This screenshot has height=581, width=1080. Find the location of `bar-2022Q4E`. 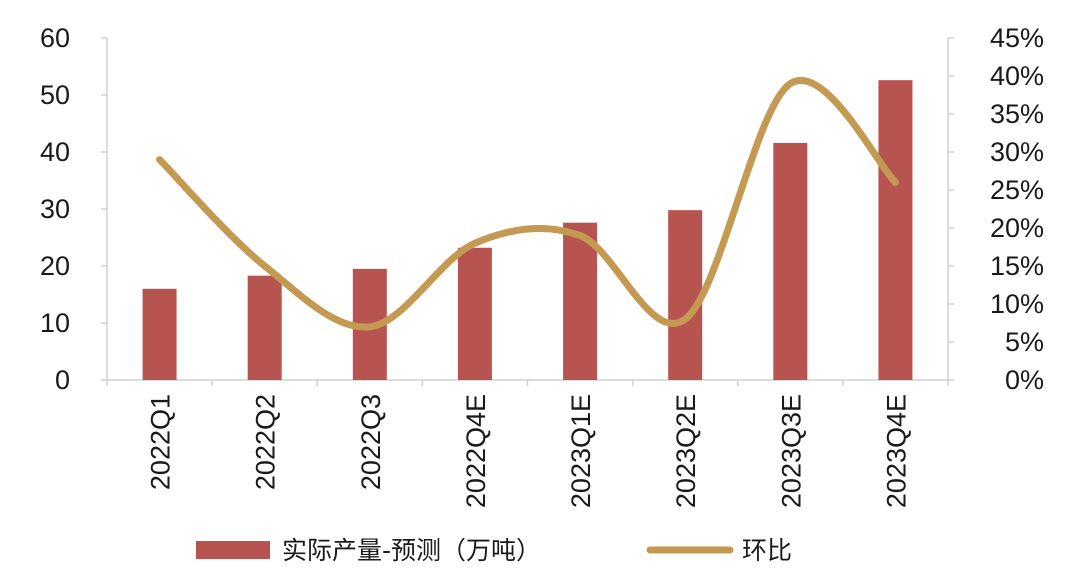

bar-2022Q4E is located at coordinates (474, 313).